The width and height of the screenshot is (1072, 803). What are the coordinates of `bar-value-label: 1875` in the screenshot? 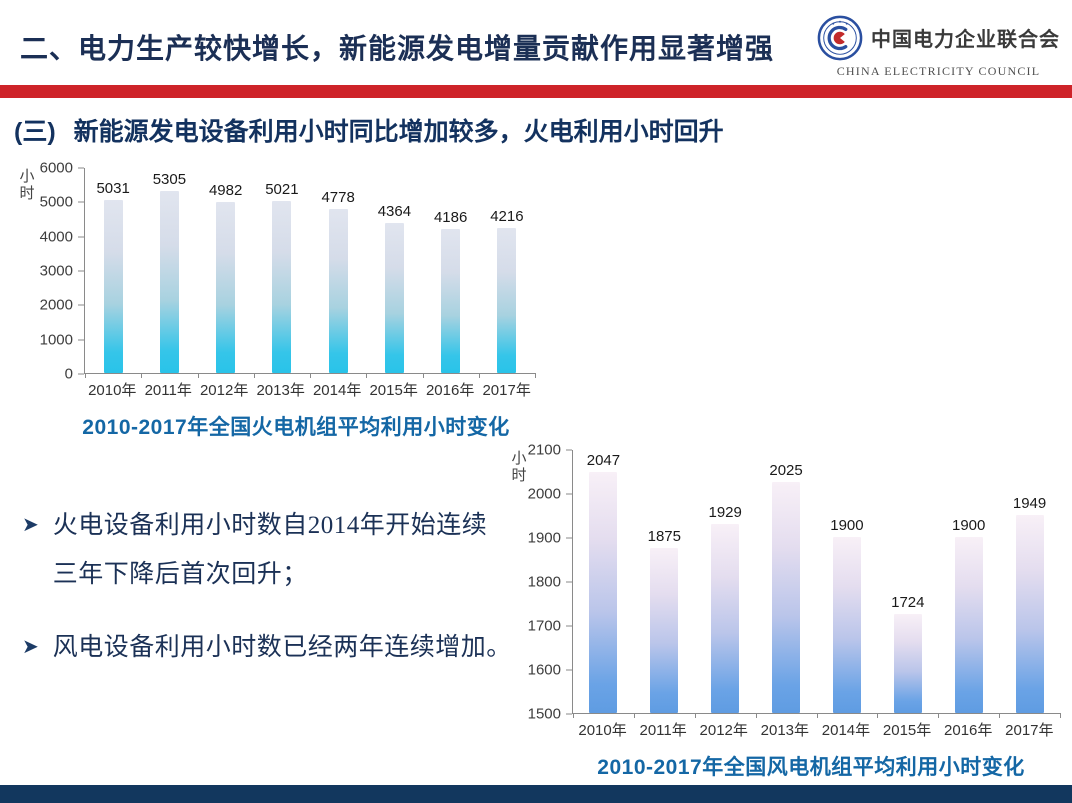 It's located at (664, 536).